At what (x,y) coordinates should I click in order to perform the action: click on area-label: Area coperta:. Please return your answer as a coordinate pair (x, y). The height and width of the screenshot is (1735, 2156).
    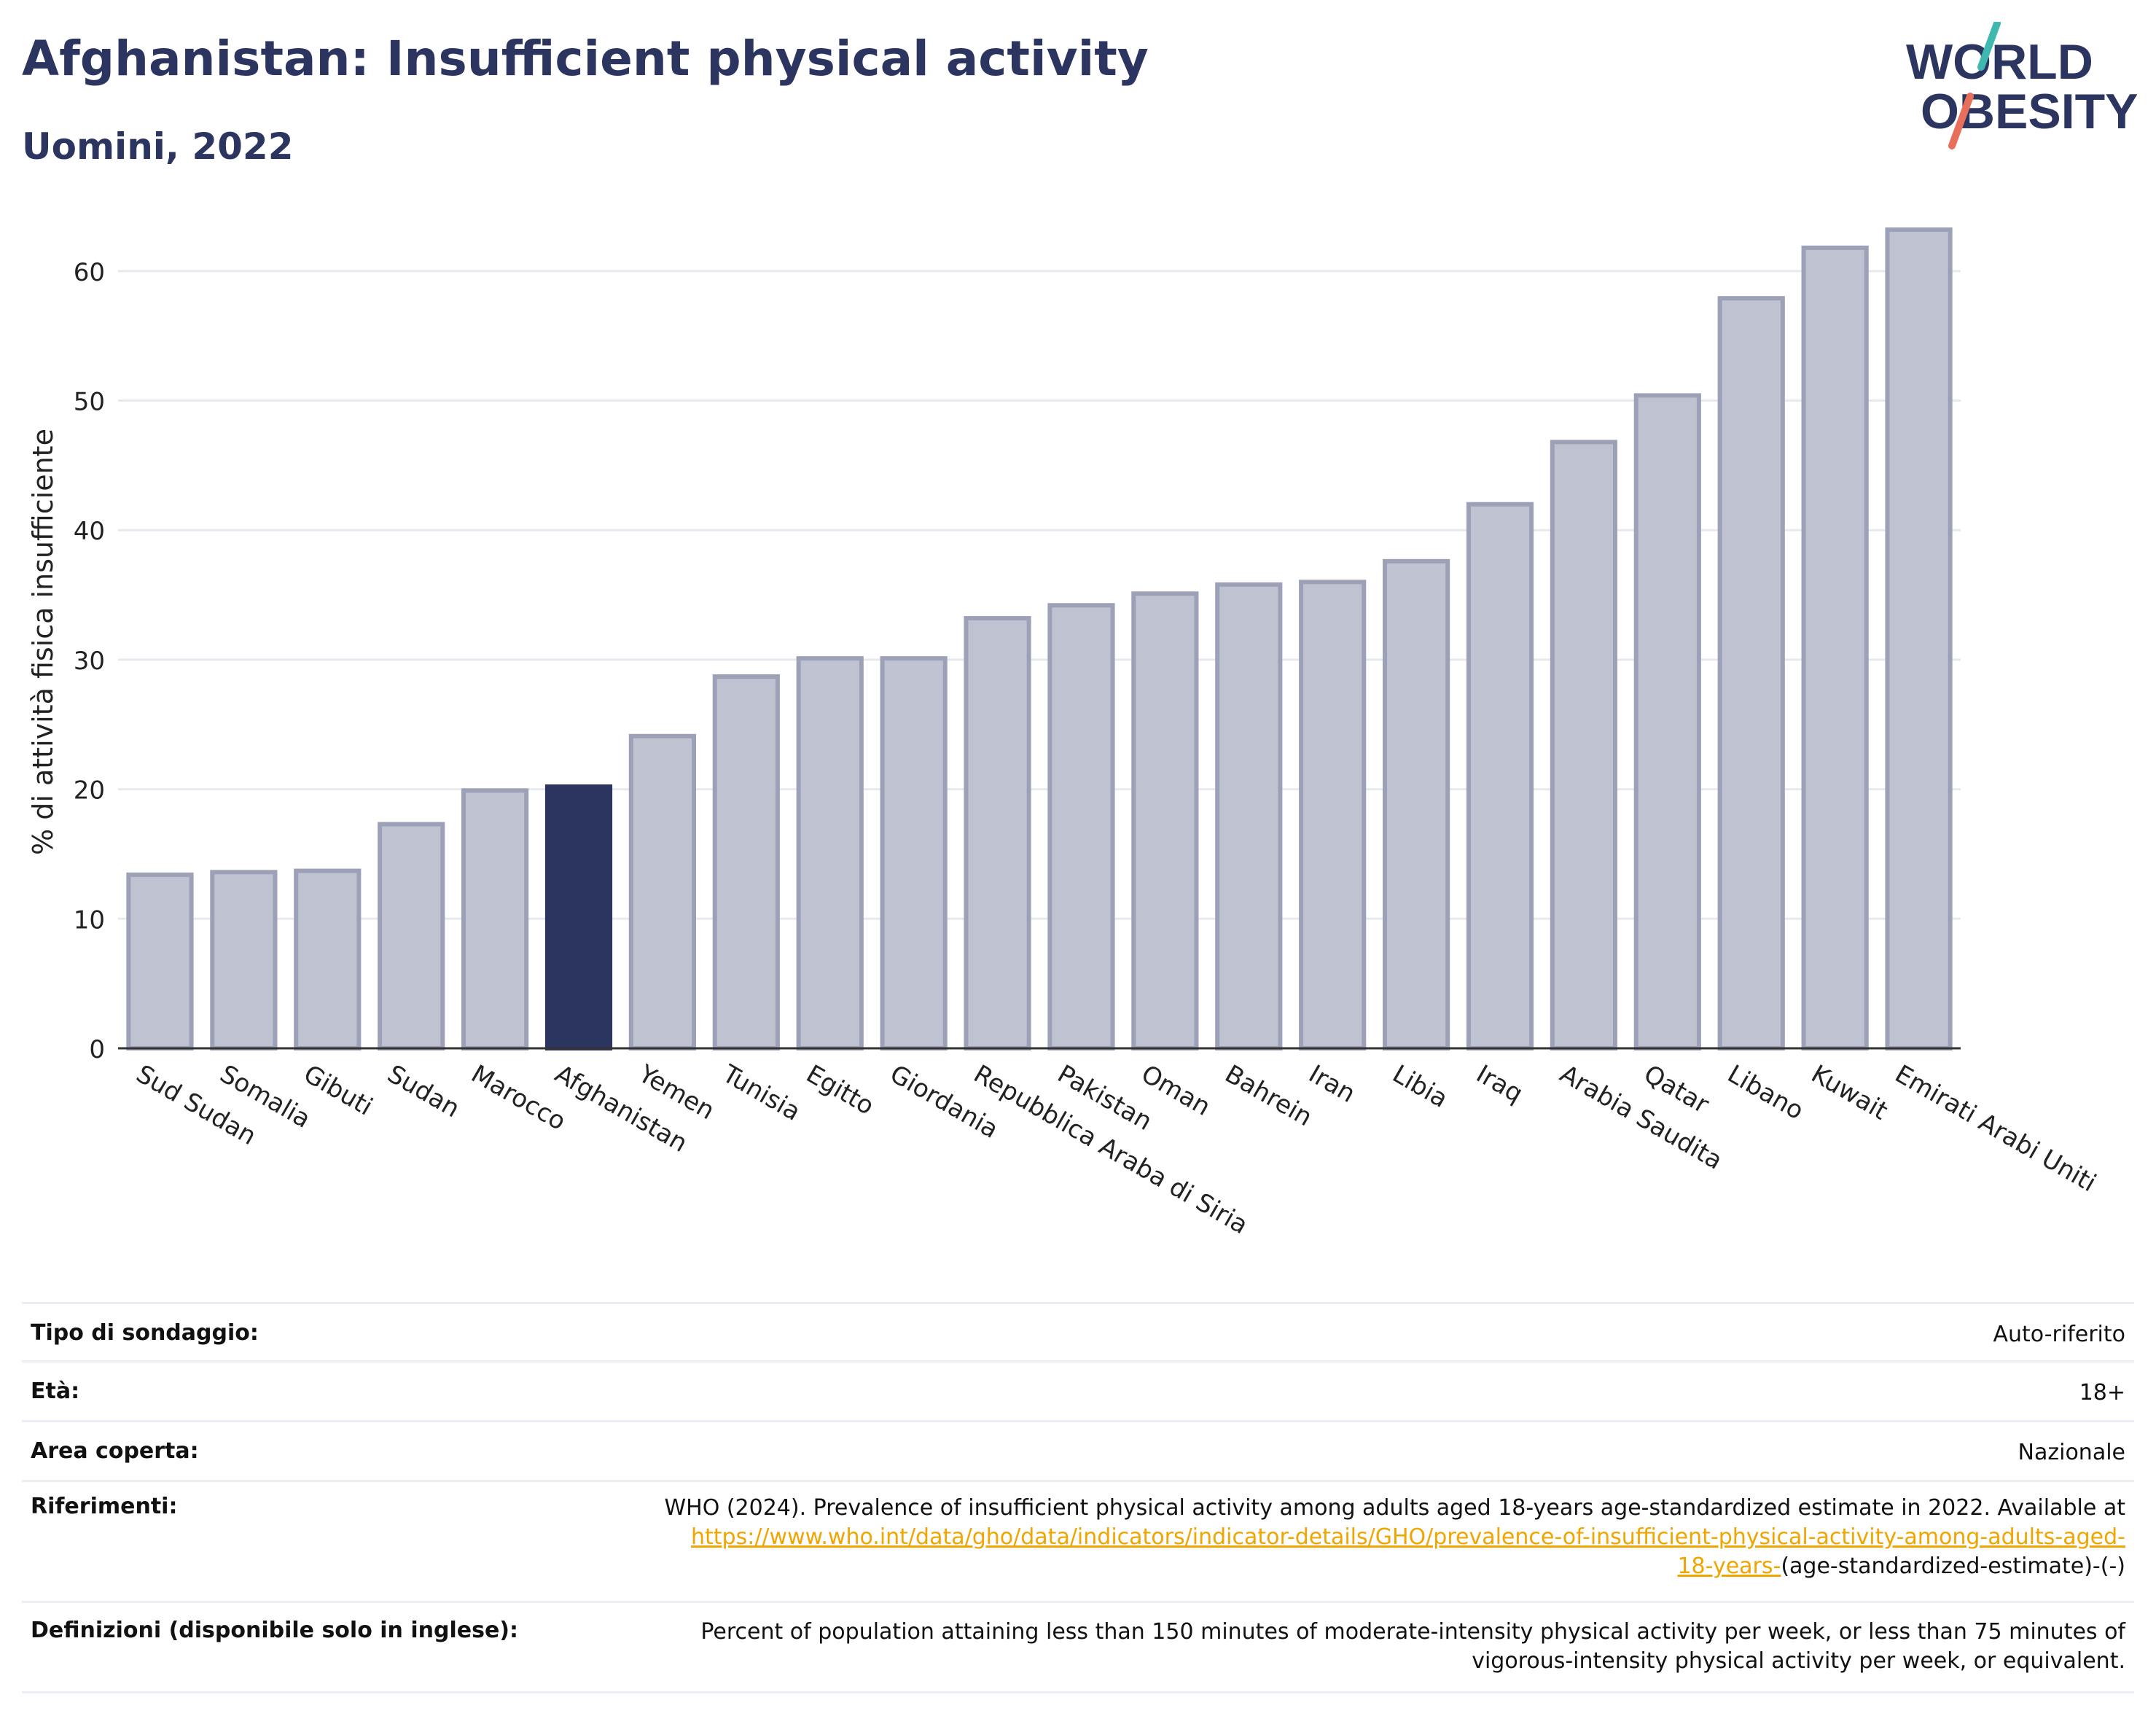
    Looking at the image, I should click on (299, 1450).